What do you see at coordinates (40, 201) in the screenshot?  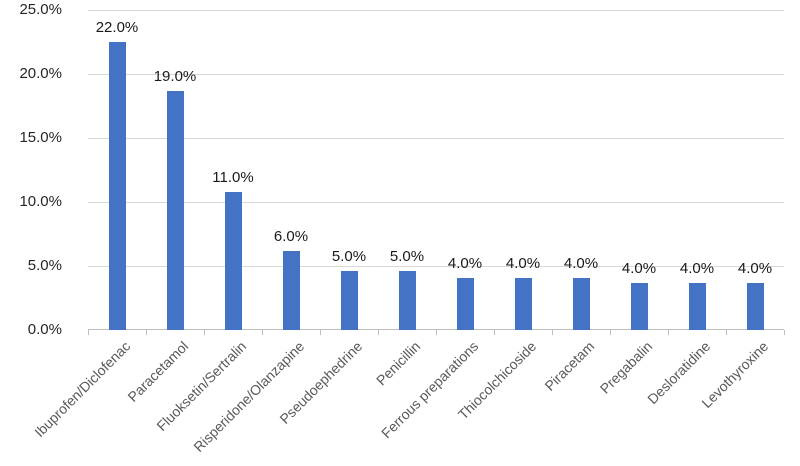 I see `y-axis-tick-label: 10.0%` at bounding box center [40, 201].